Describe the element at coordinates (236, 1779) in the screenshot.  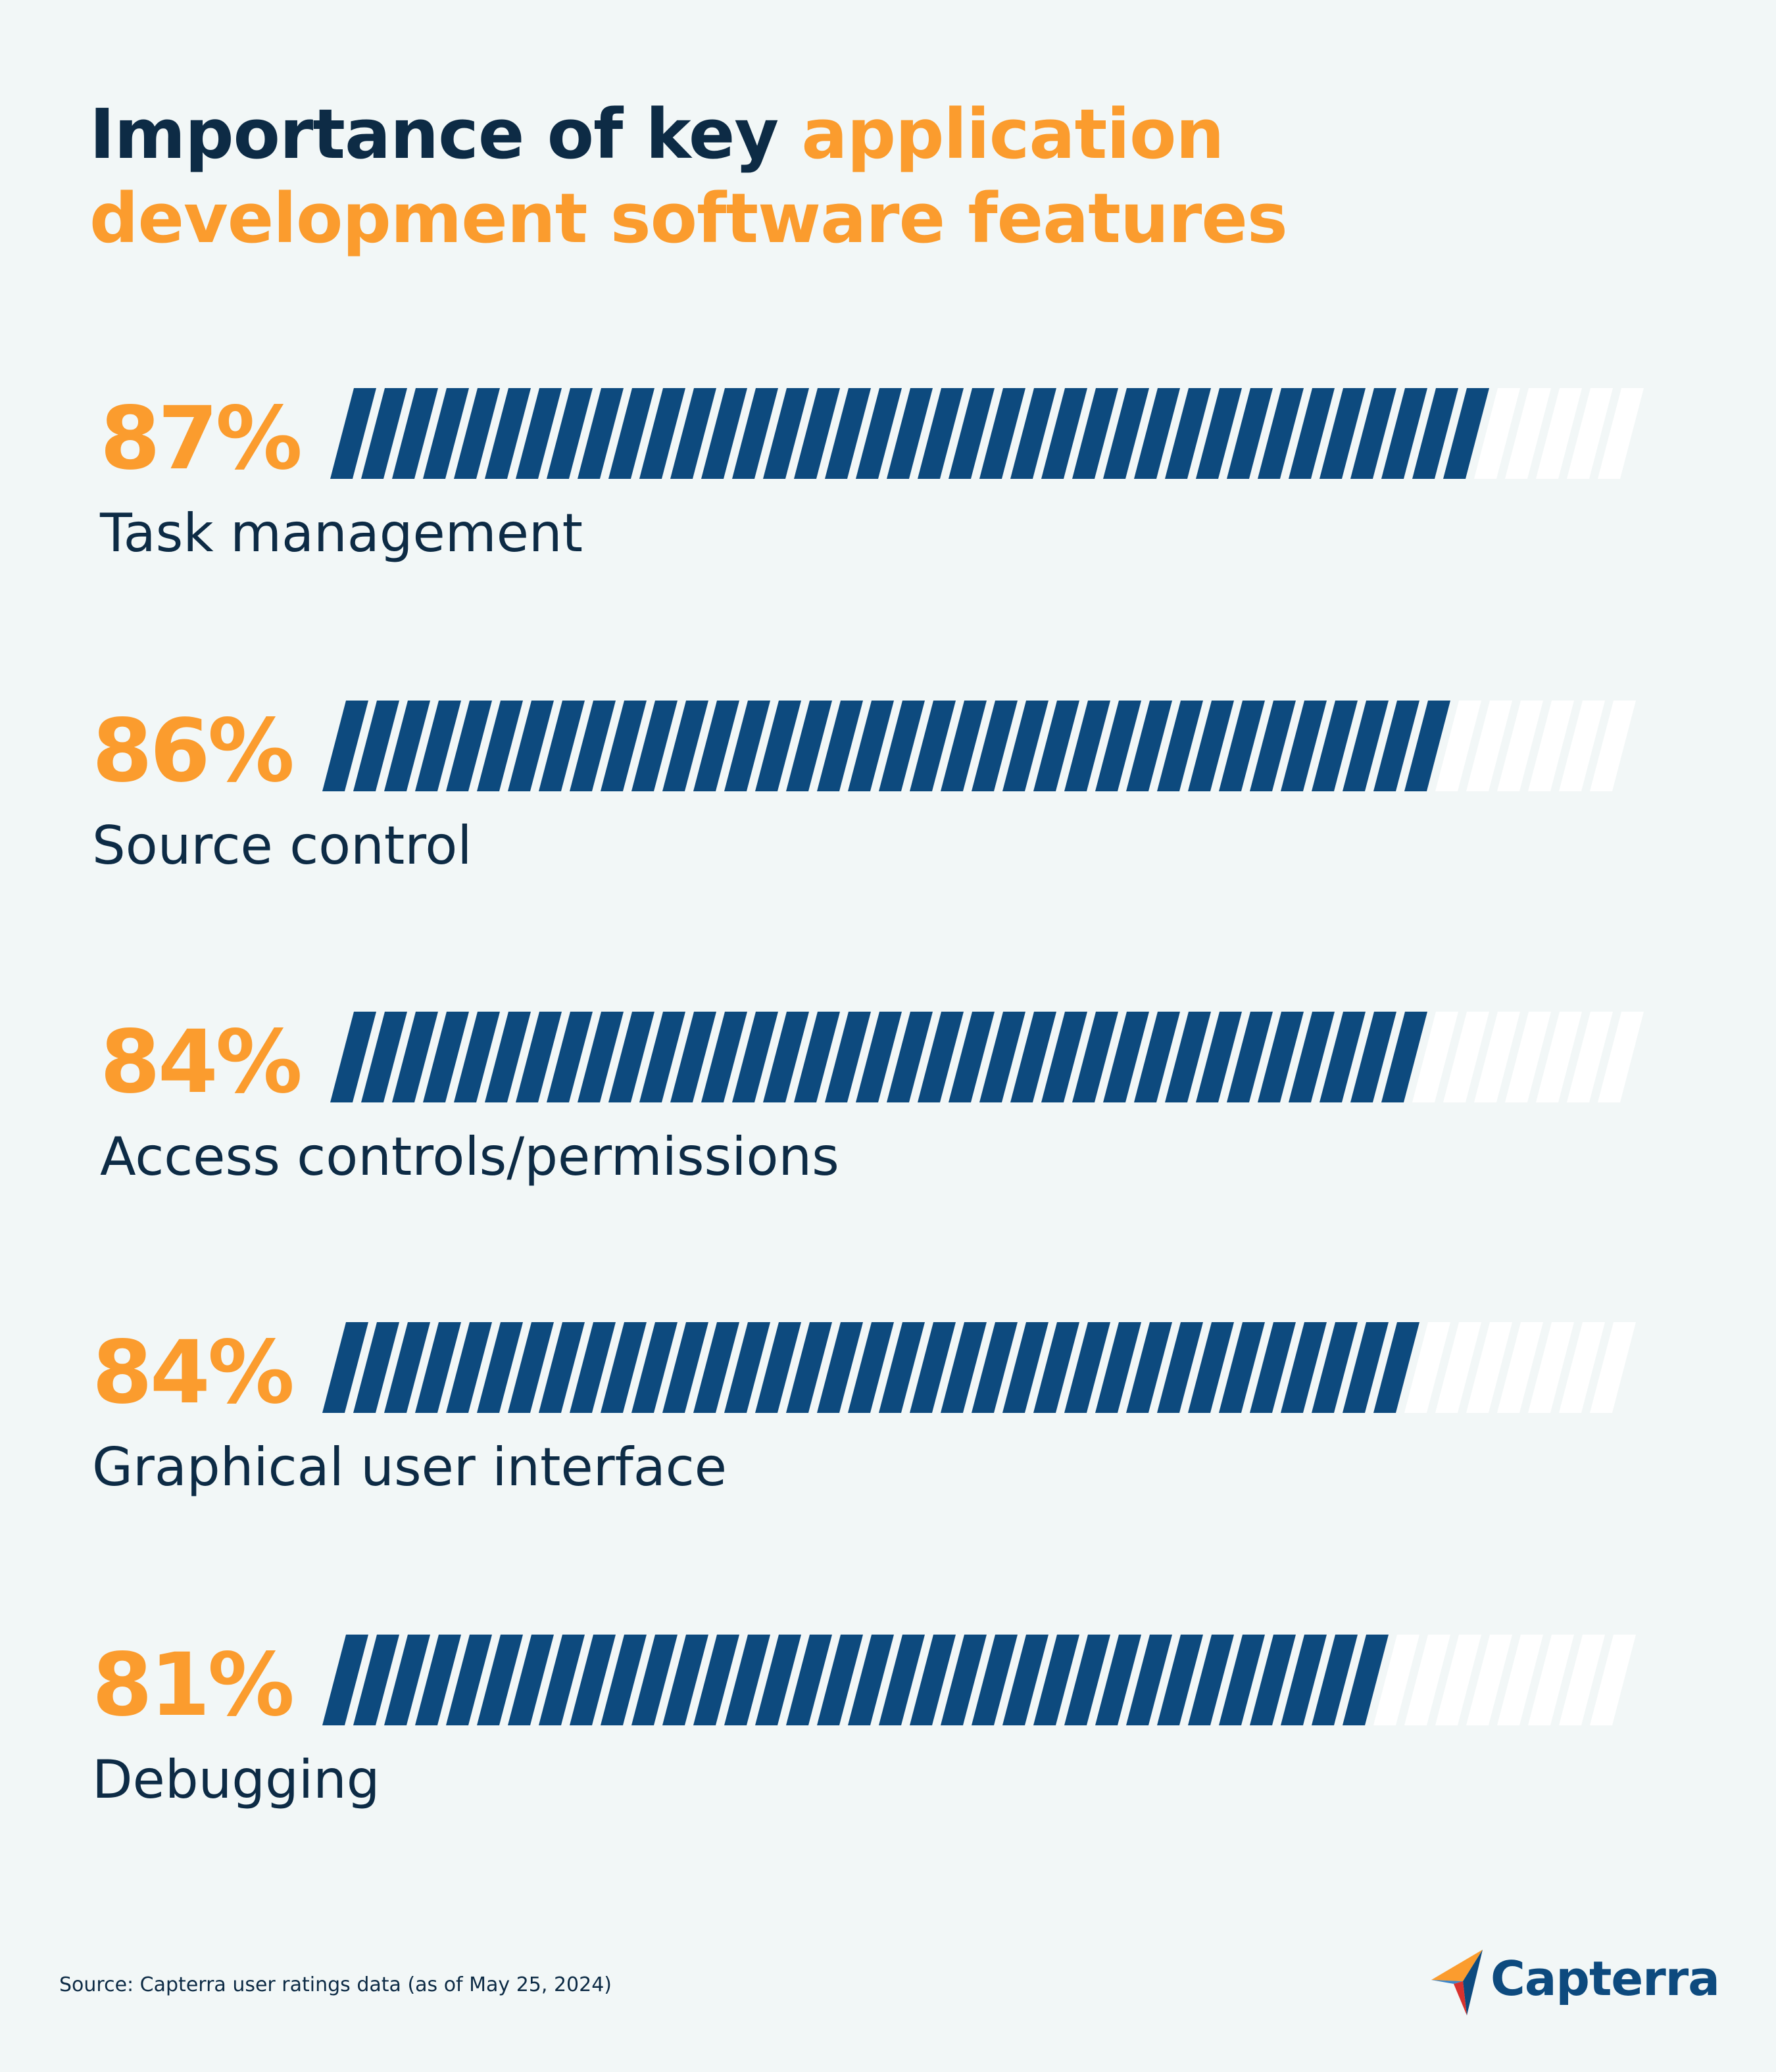
I see `category-label: Debugging` at that location.